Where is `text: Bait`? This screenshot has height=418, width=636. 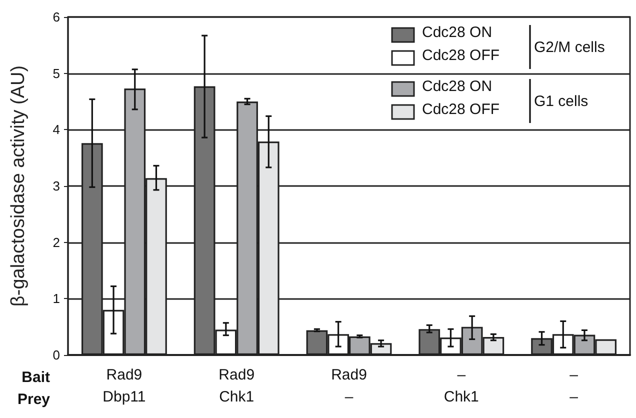
text: Bait is located at coordinates (36, 377).